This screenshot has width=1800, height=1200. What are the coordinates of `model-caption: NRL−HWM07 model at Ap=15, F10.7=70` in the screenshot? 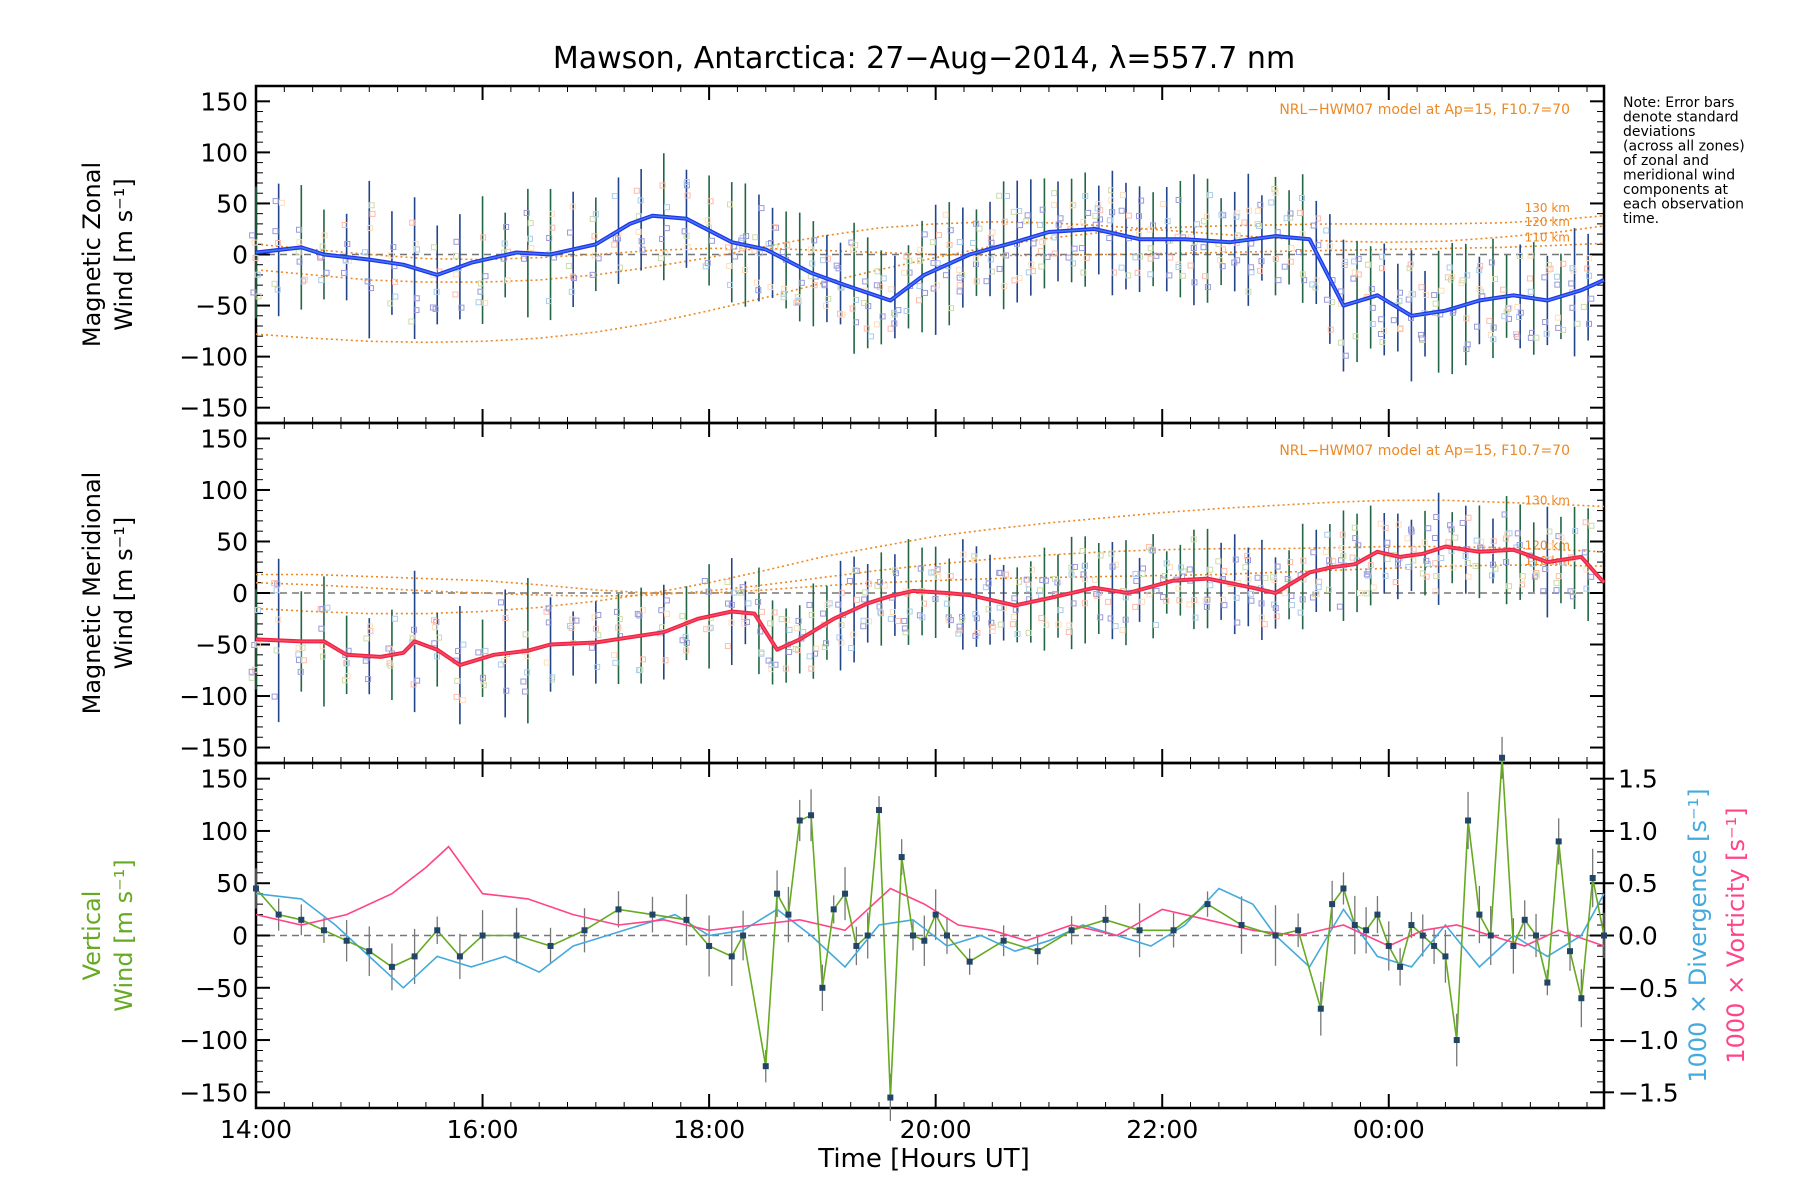 It's located at (1424, 451).